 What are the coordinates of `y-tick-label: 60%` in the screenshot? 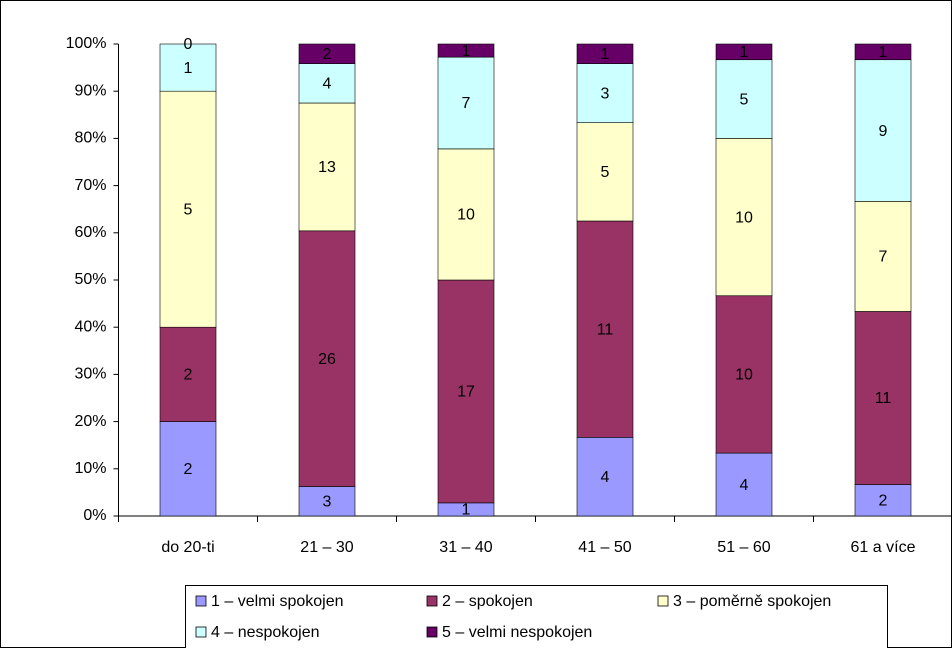 It's located at (90, 232).